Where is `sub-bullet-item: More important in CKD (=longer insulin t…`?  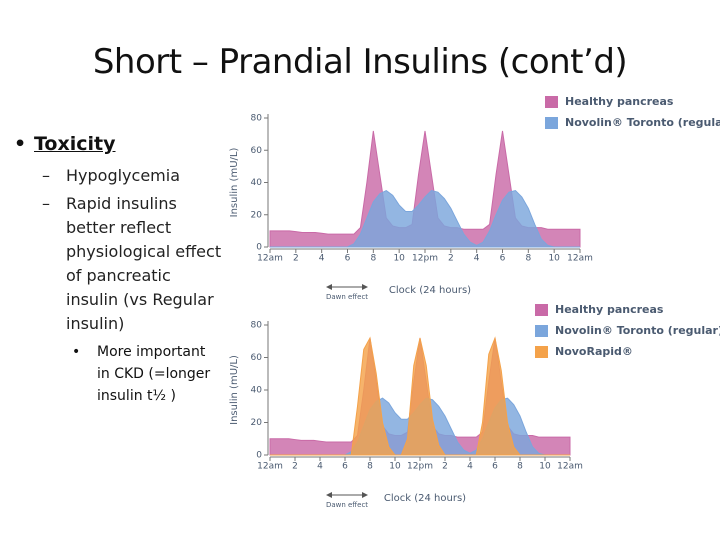 sub-bullet-item: More important in CKD (=longer insulin t… is located at coordinates (147, 374).